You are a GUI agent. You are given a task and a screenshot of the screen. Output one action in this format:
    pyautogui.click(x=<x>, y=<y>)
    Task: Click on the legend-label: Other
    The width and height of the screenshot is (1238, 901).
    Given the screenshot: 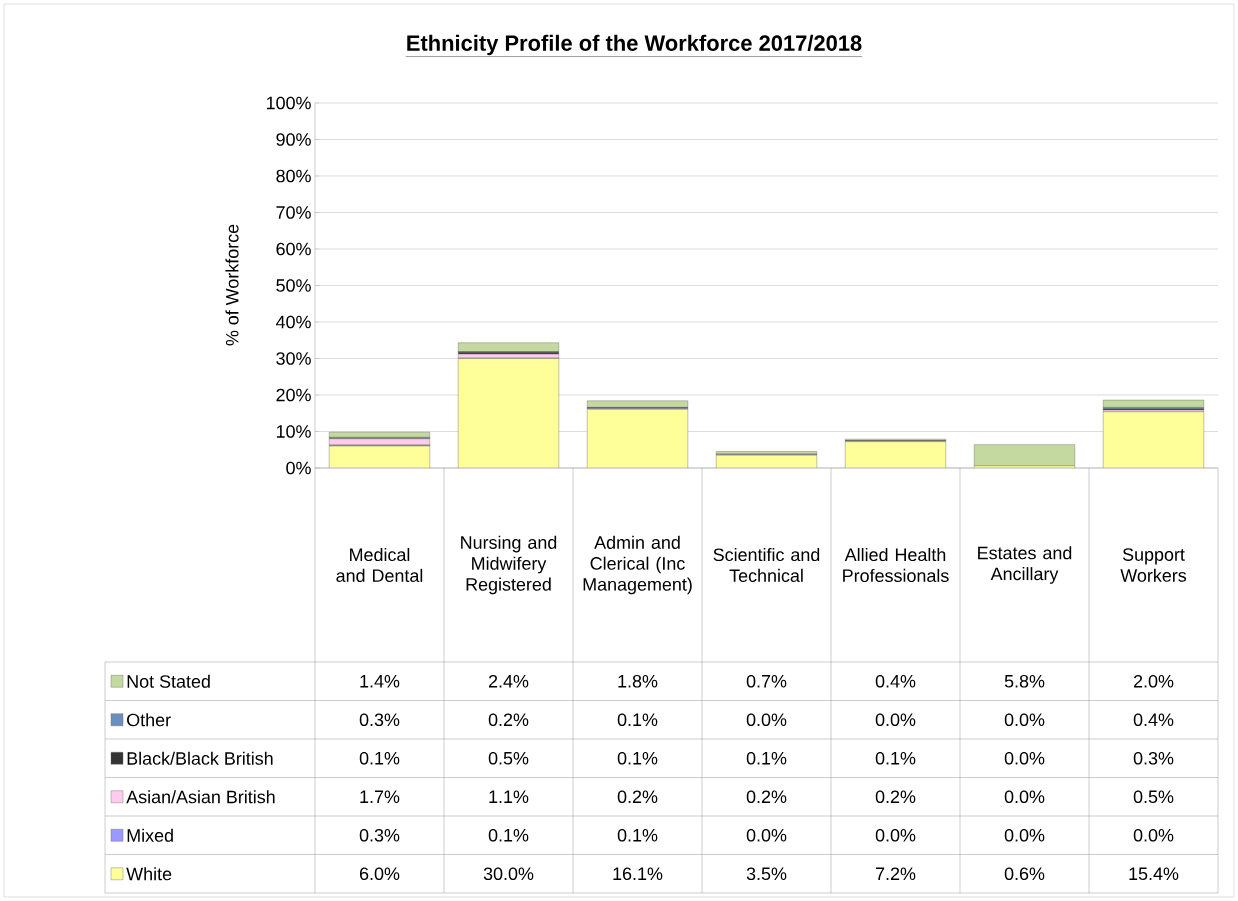 What is the action you would take?
    pyautogui.click(x=149, y=720)
    